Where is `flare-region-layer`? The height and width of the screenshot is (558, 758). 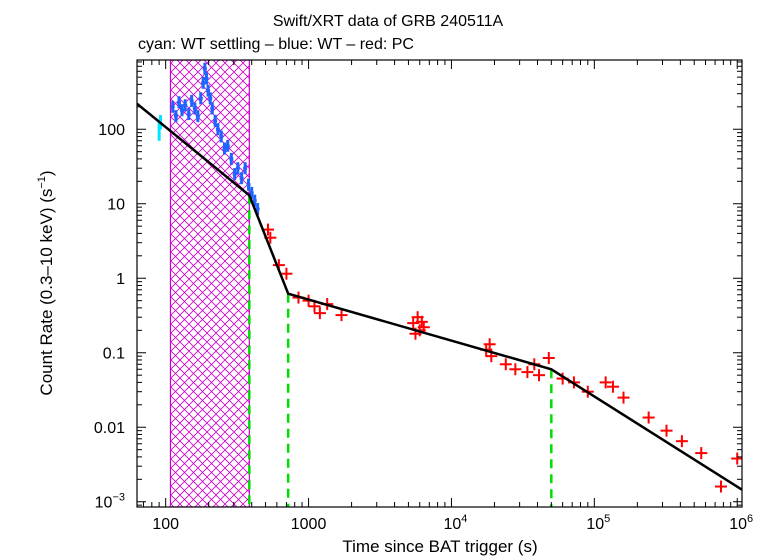 flare-region-layer is located at coordinates (209, 283).